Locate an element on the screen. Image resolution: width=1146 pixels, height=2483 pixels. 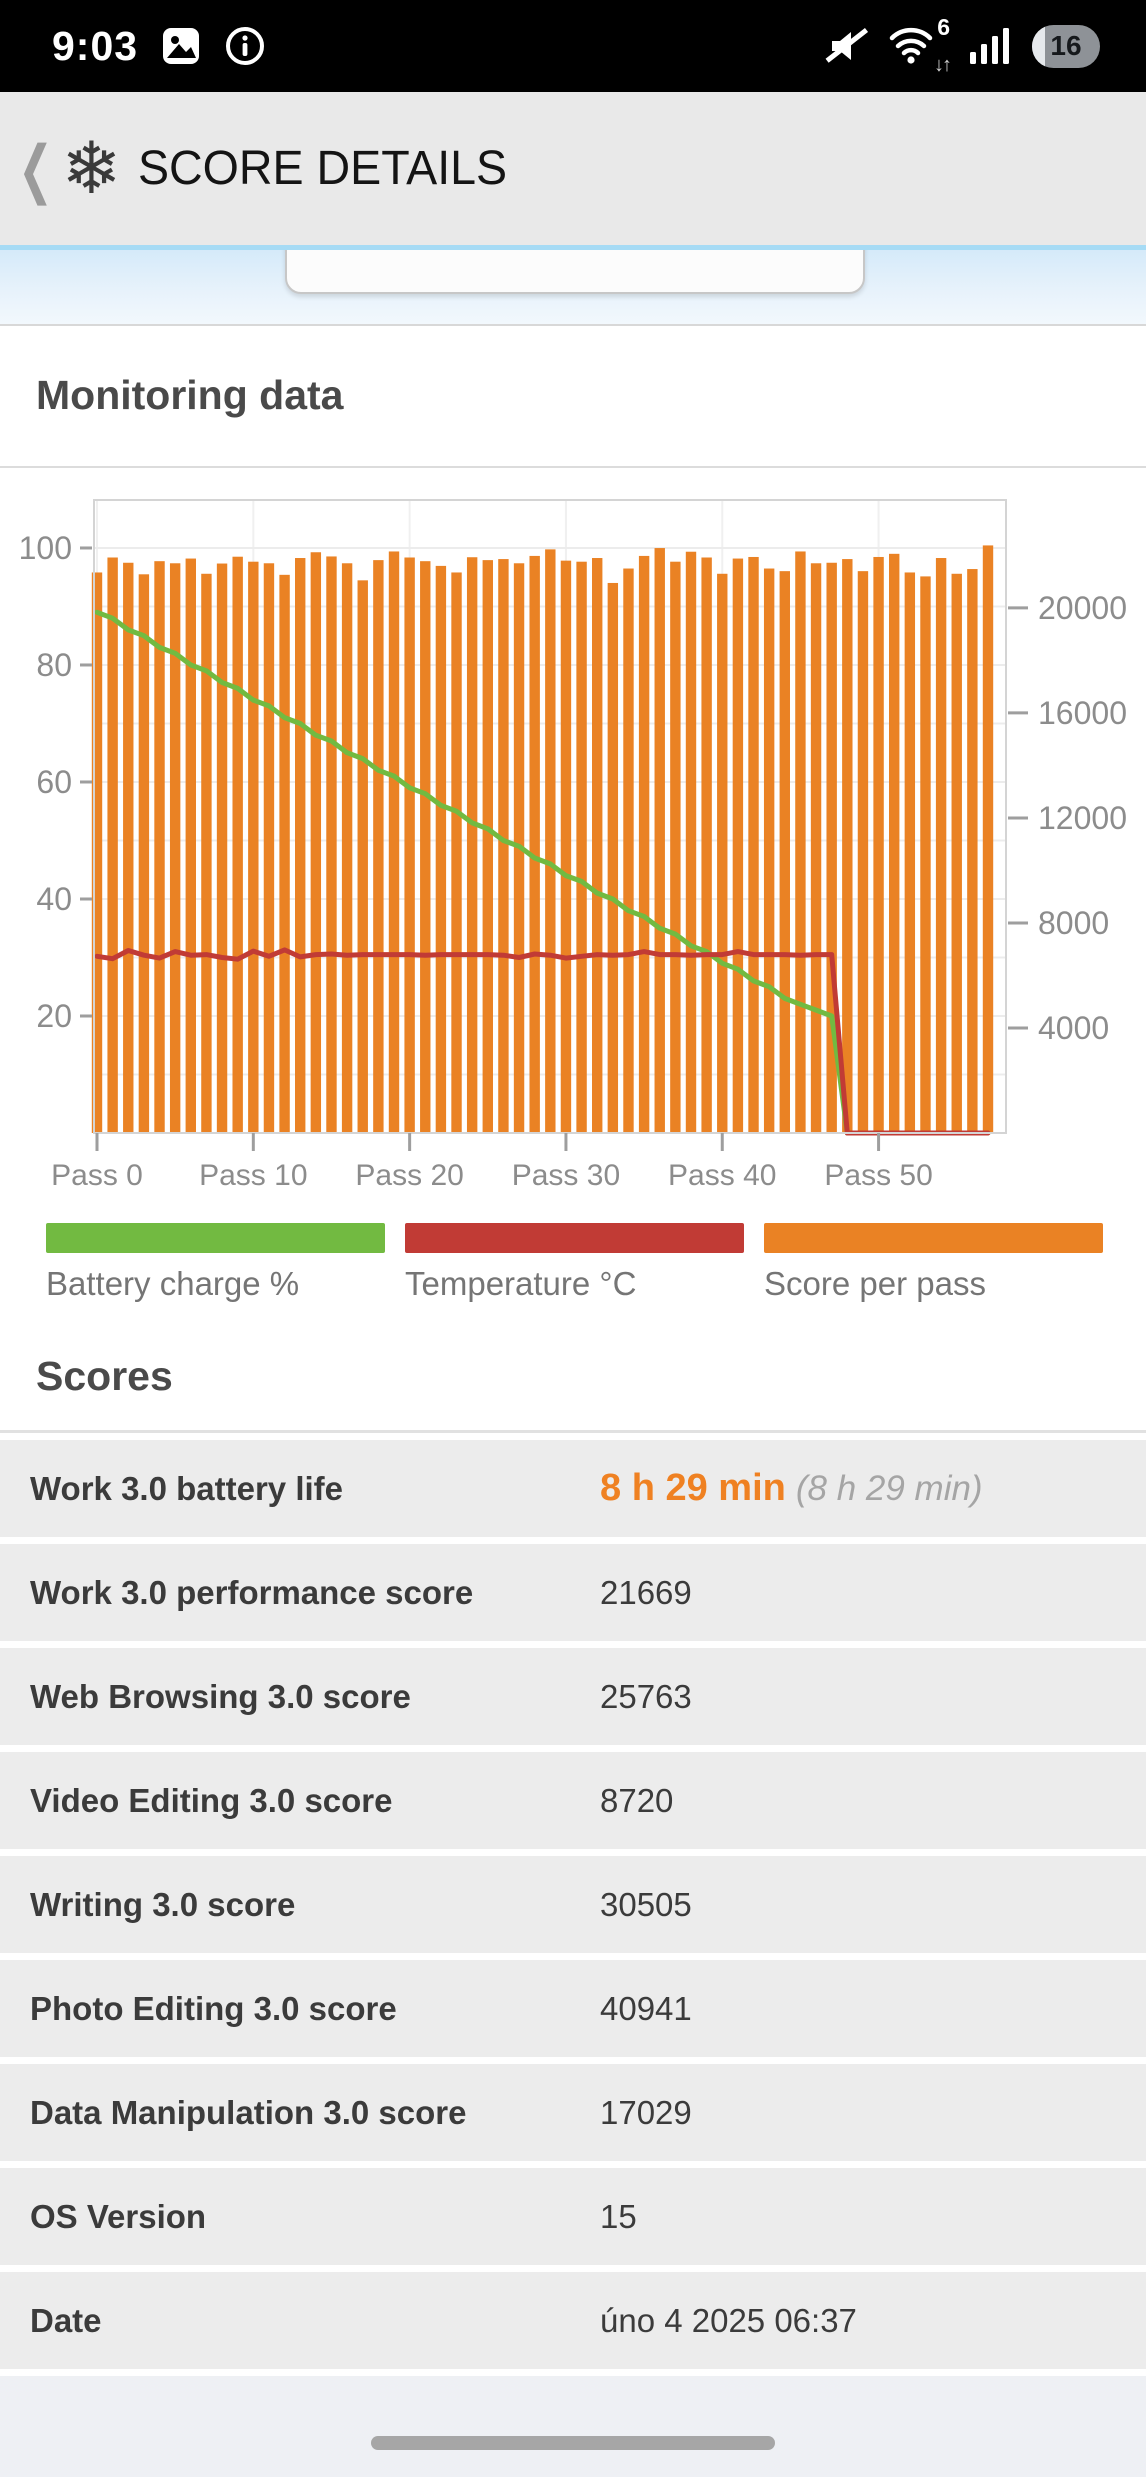
row-label: Video Editing 3.0 score is located at coordinates (211, 1800).